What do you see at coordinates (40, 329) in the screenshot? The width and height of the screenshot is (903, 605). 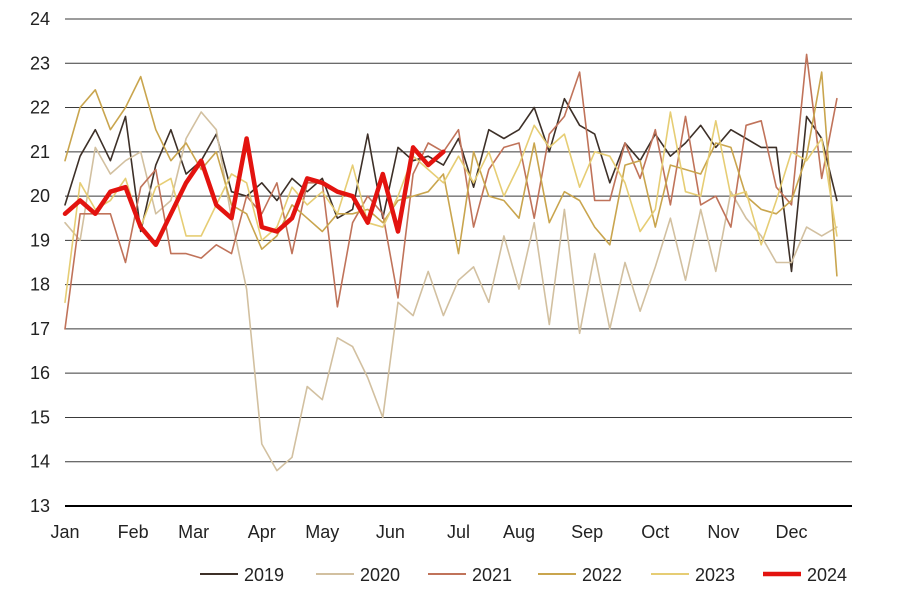 I see `y-tick-label: 17` at bounding box center [40, 329].